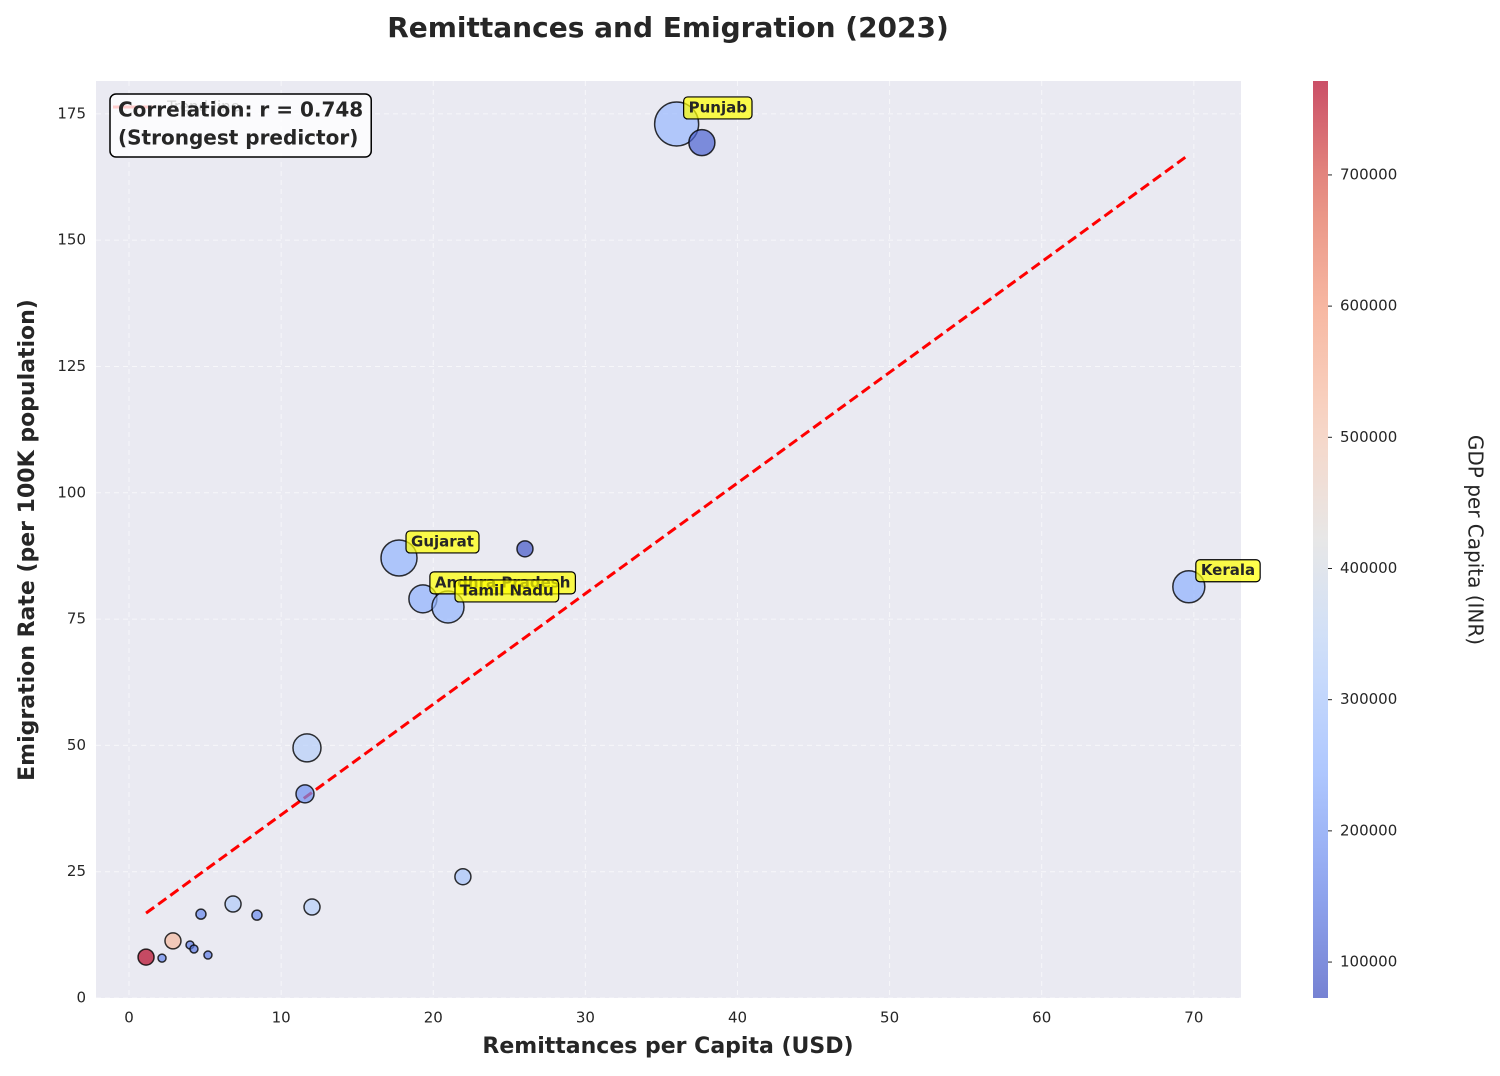 The width and height of the screenshot is (1500, 1076). I want to click on colorbar-tick-label: 300000, so click(1368, 699).